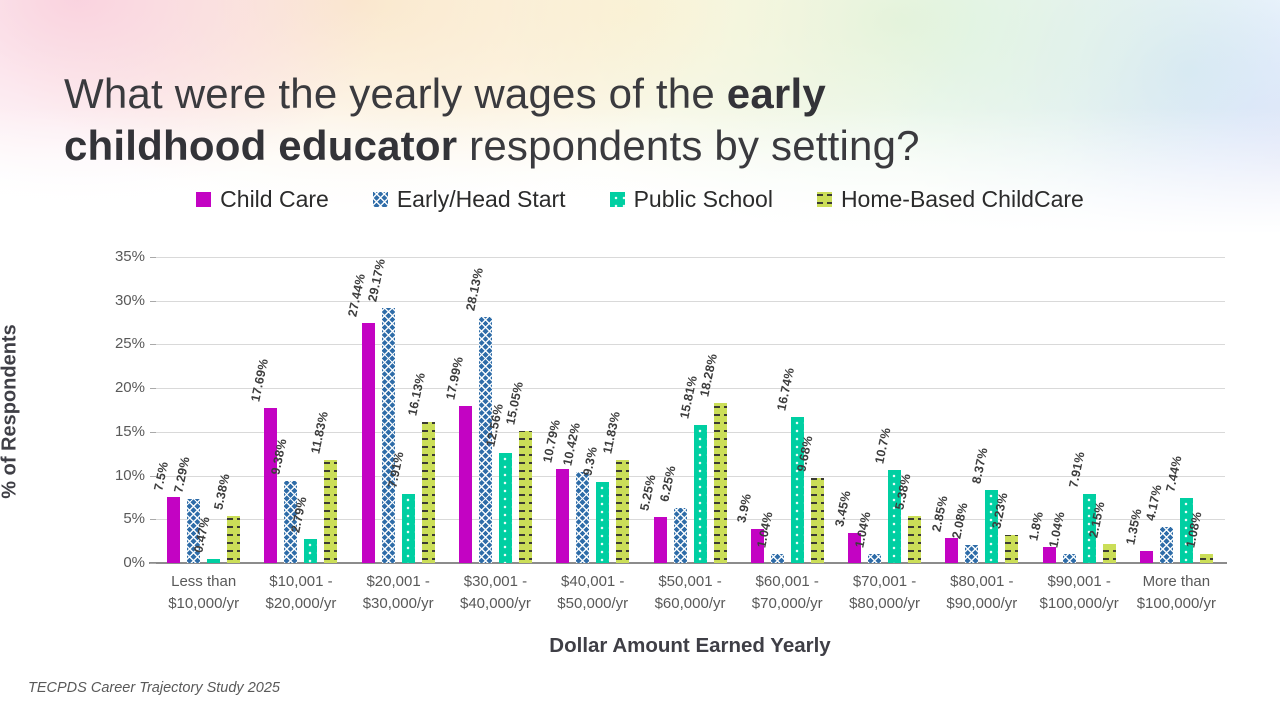 This screenshot has height=720, width=1280. I want to click on bar-value-label: 5.25%, so click(648, 493).